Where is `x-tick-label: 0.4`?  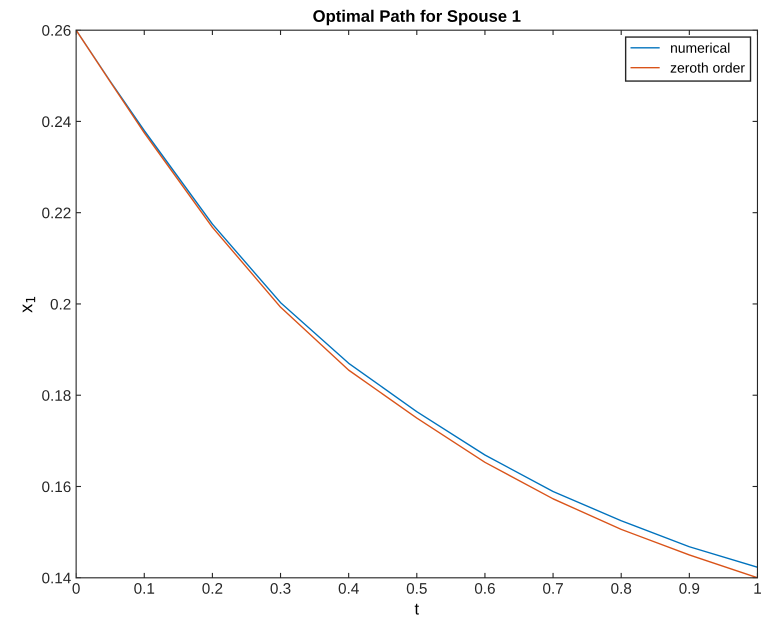
x-tick-label: 0.4 is located at coordinates (348, 588).